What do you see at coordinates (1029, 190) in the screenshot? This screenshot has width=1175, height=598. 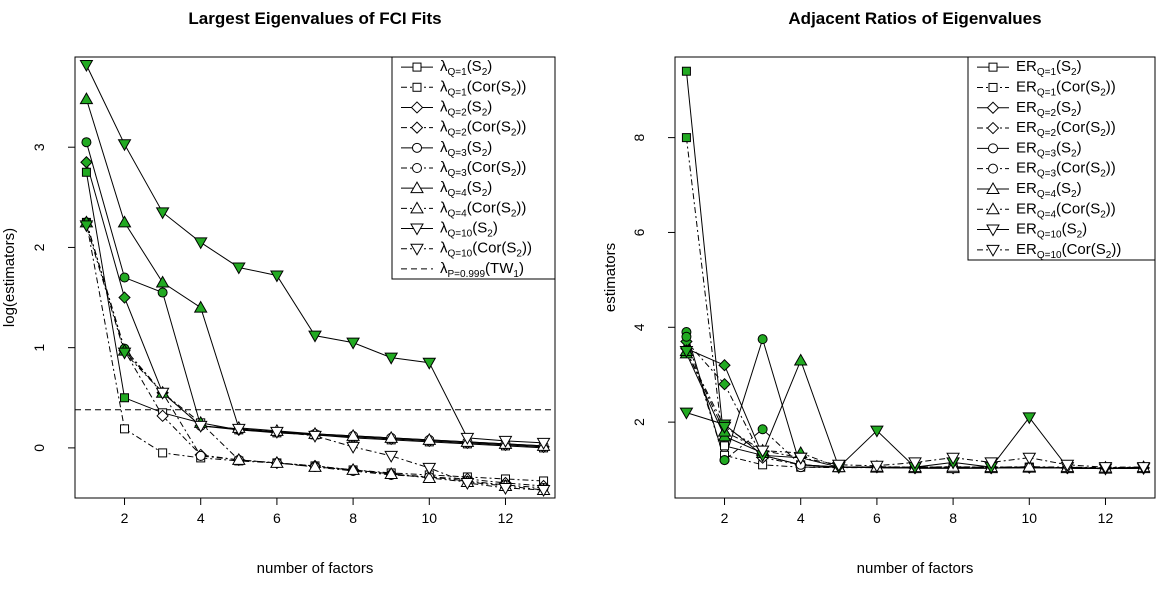 I see `legend-entry-7: ERQ=4(S2)` at bounding box center [1029, 190].